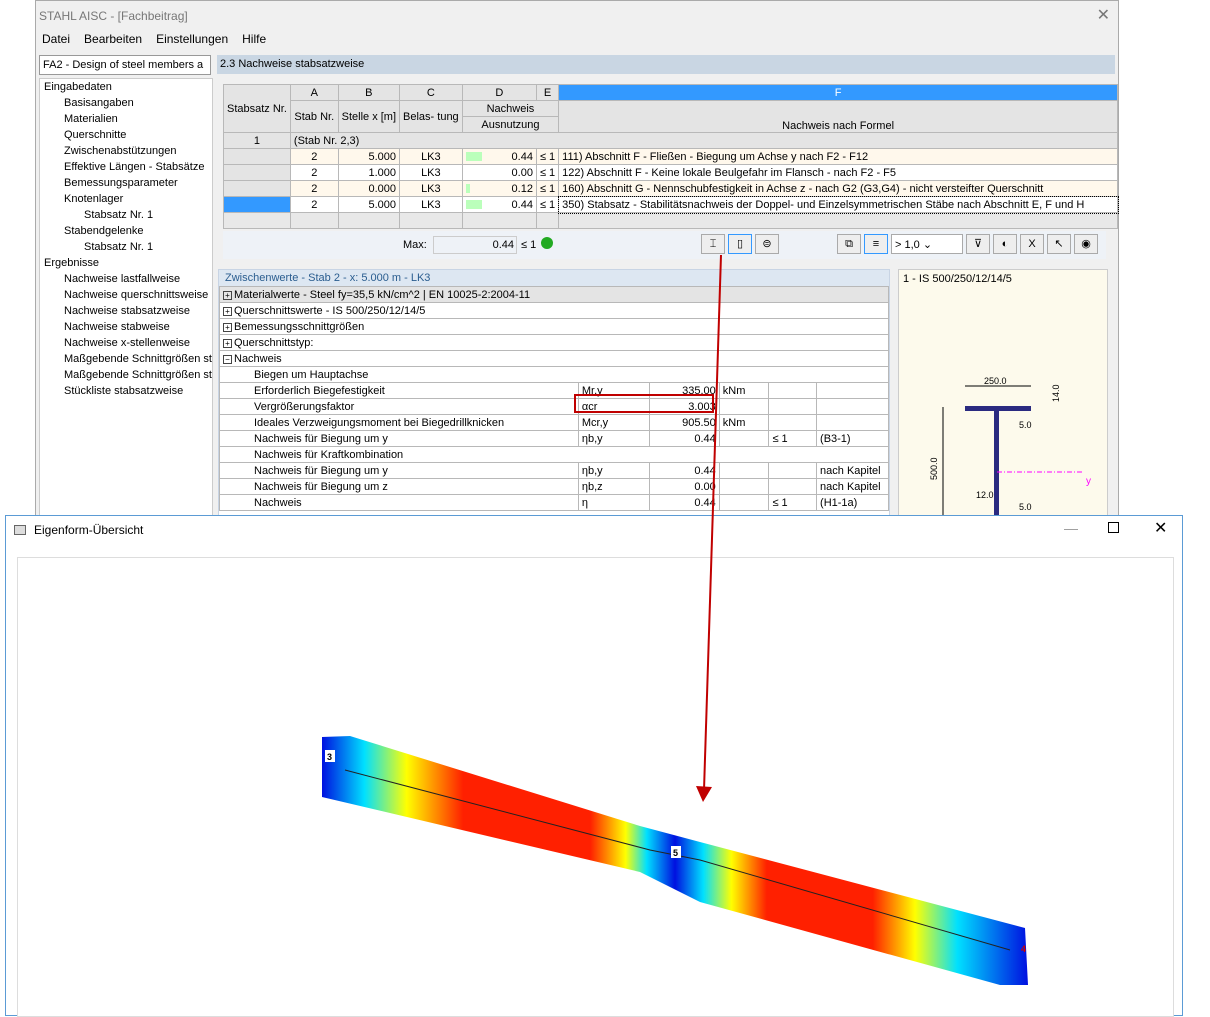 The width and height of the screenshot is (1210, 1017). Describe the element at coordinates (1161, 528) in the screenshot. I see `close-button: ✕` at that location.